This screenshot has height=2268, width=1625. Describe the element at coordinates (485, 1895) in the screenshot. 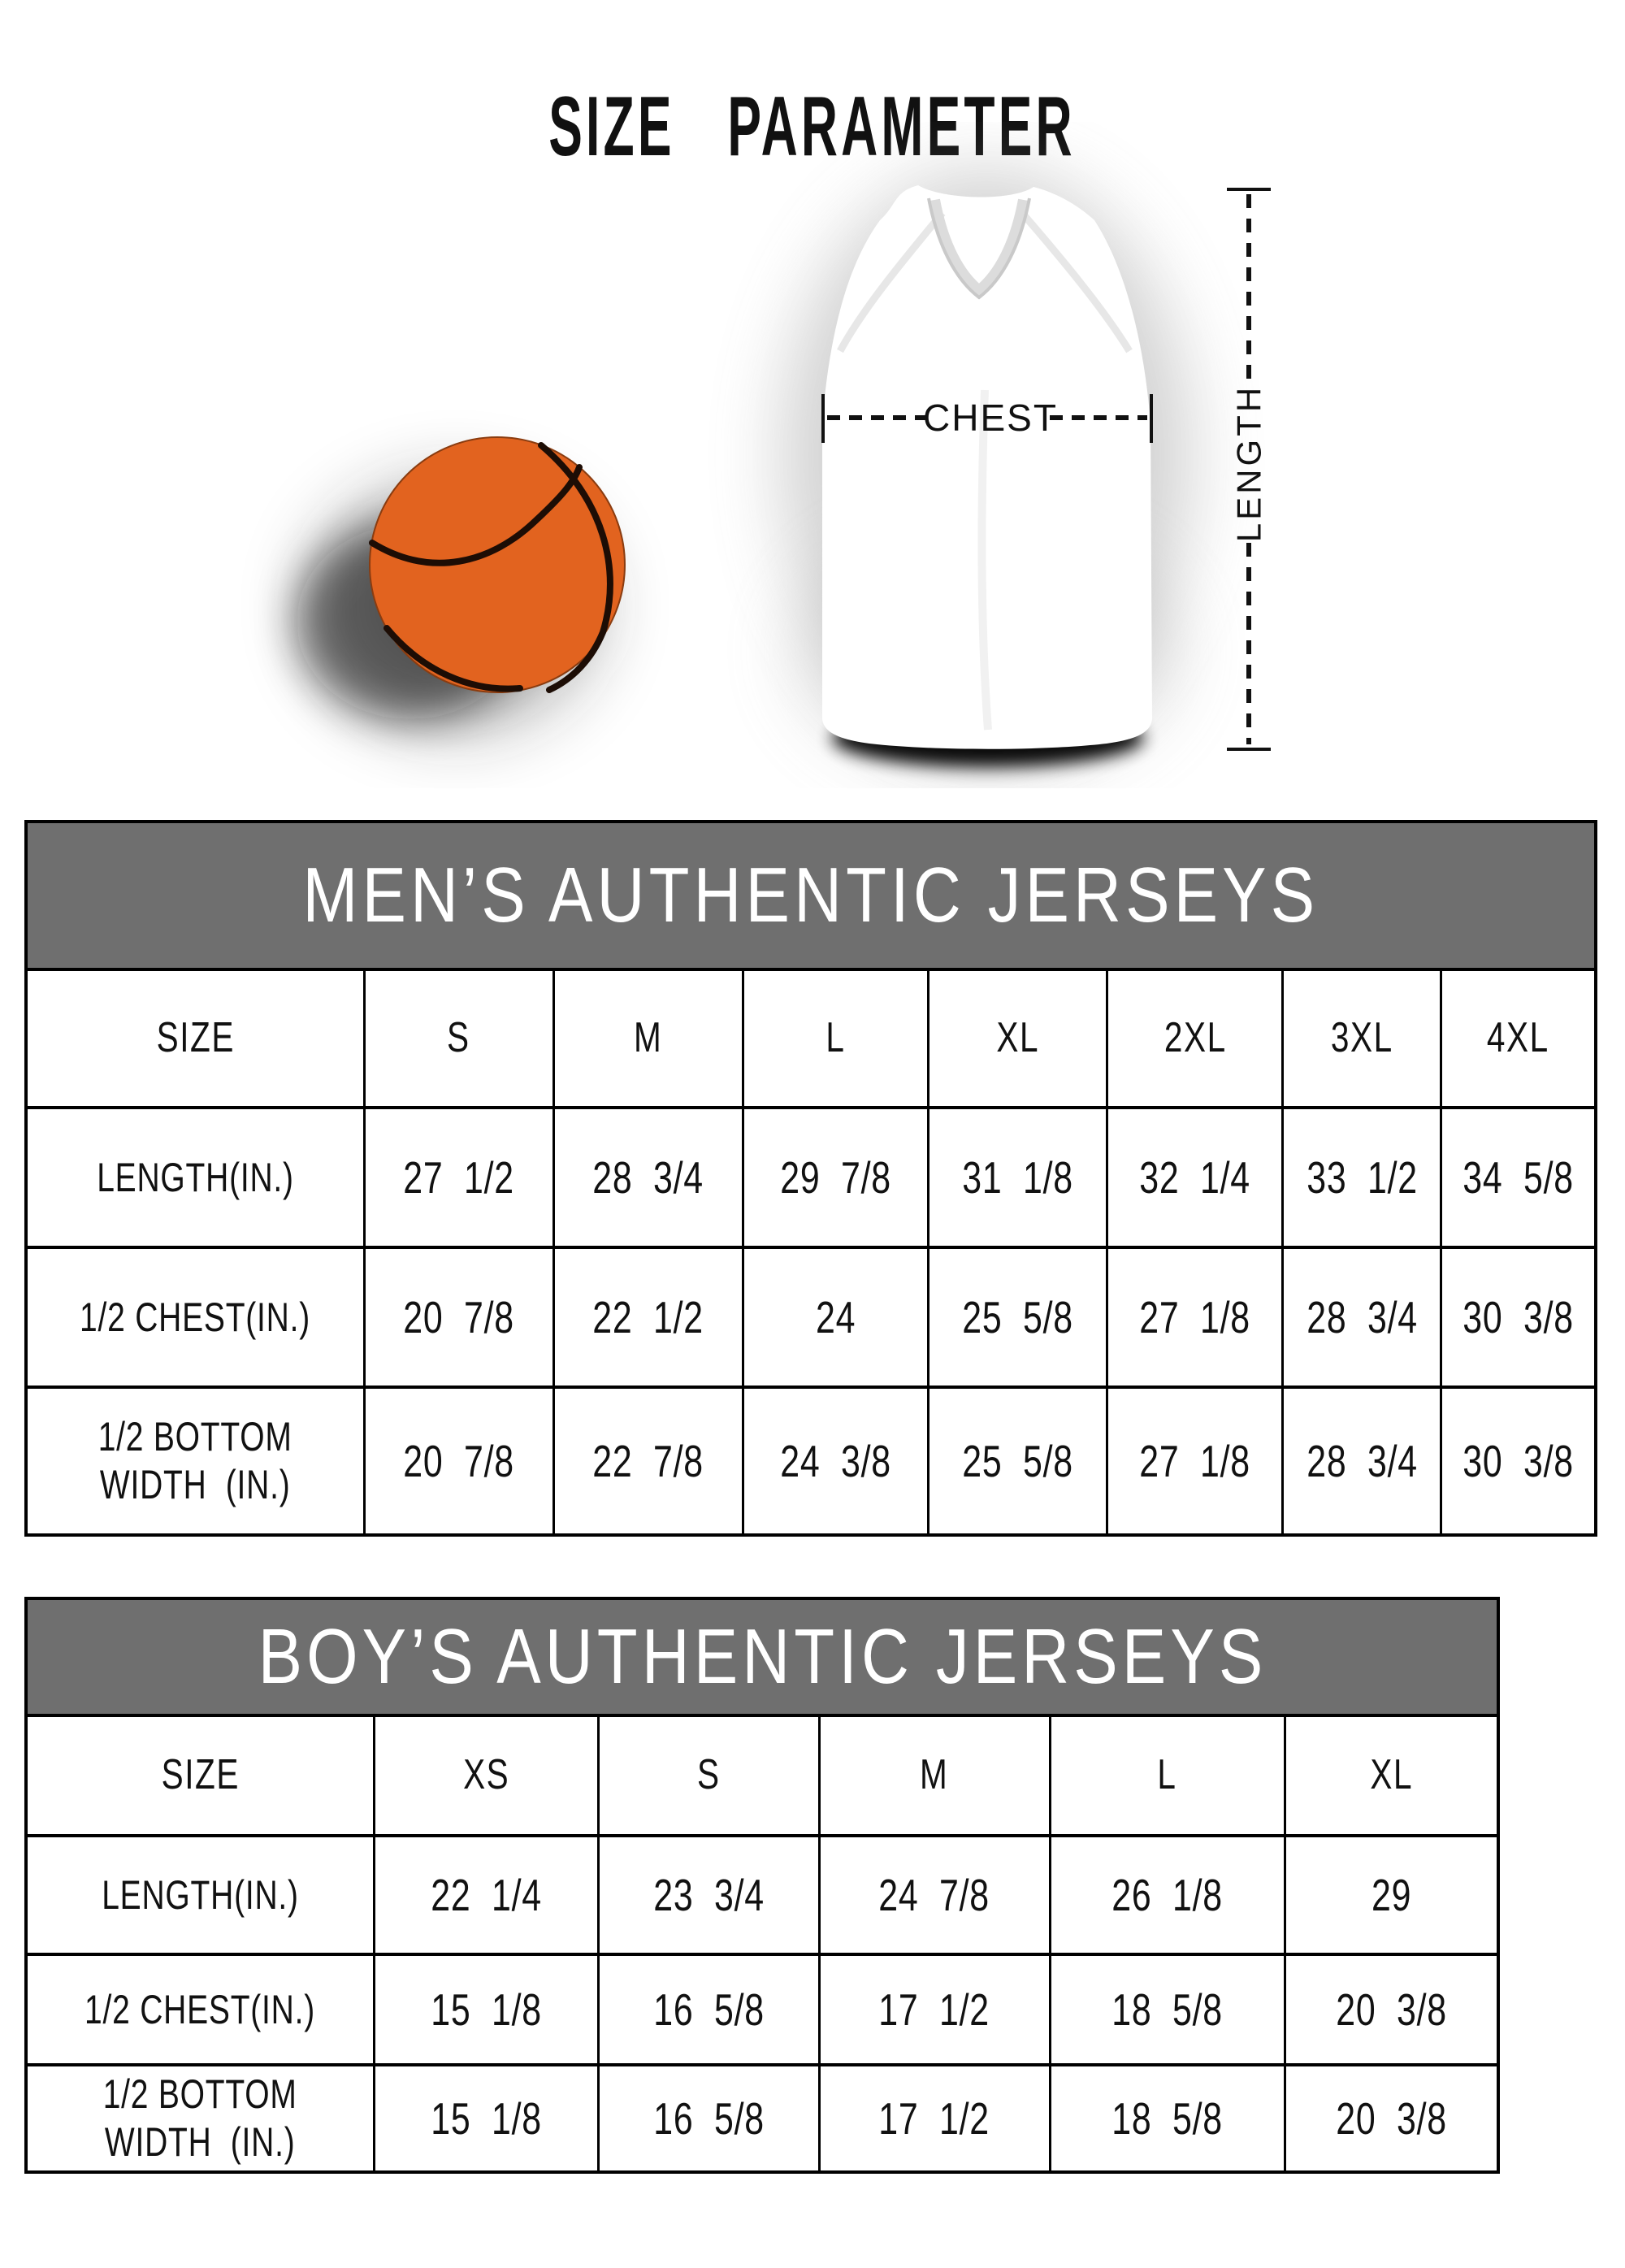

I see `value-cell: 22 1/4` at that location.